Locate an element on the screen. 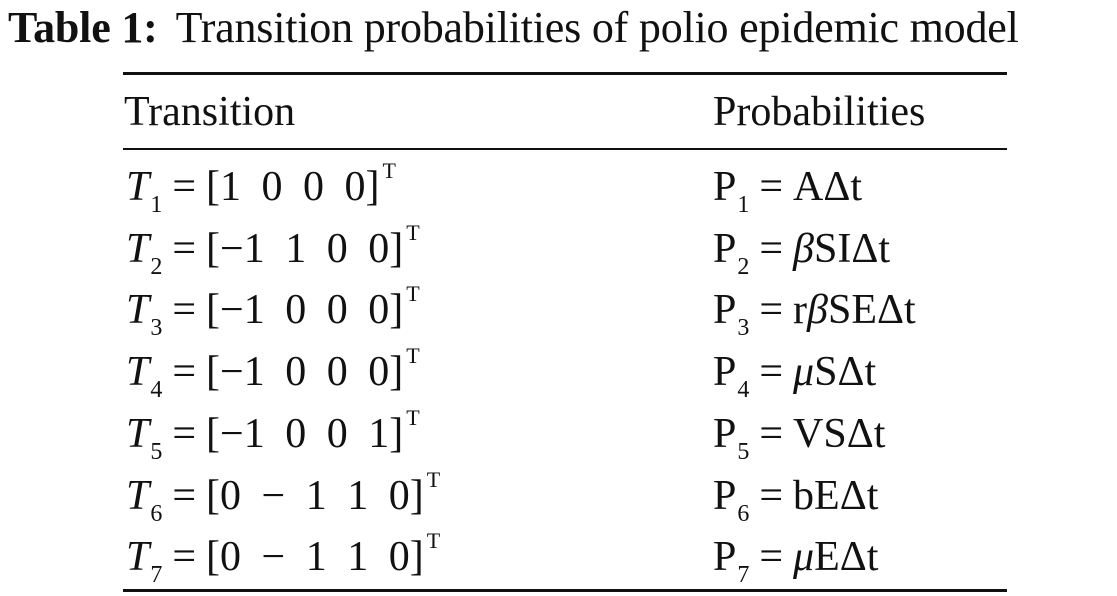  transition-symbol: T3 is located at coordinates (144, 314).